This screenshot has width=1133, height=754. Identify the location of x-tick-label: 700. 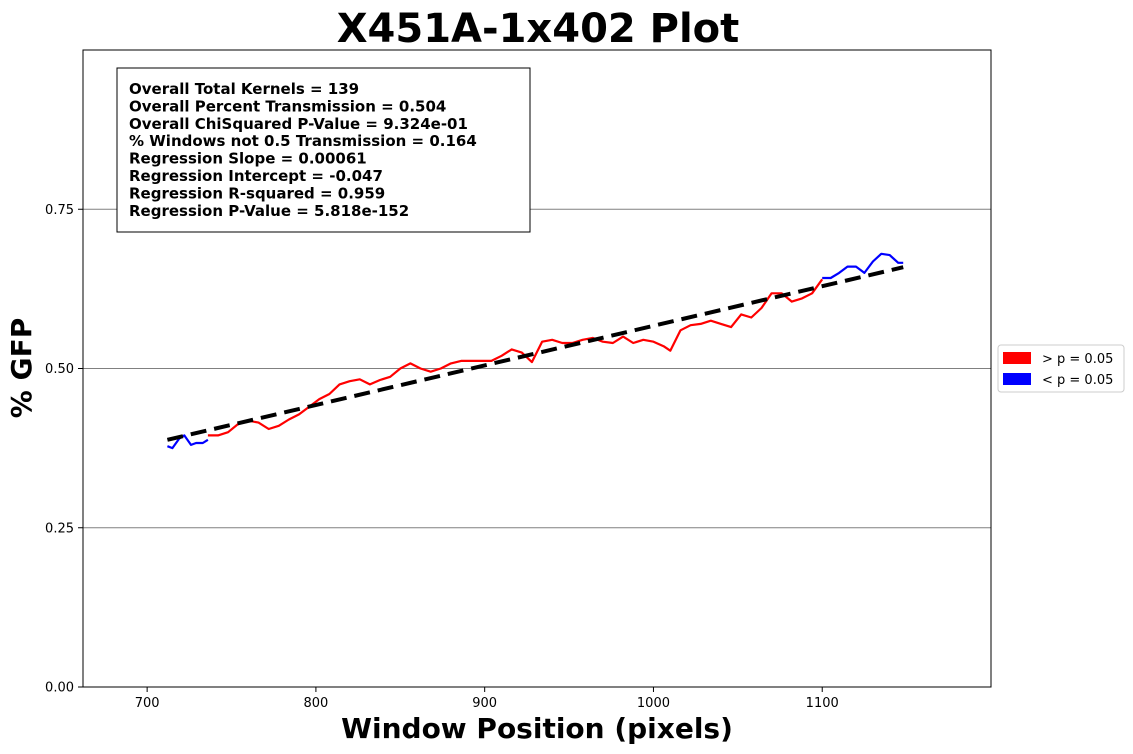
(147, 703).